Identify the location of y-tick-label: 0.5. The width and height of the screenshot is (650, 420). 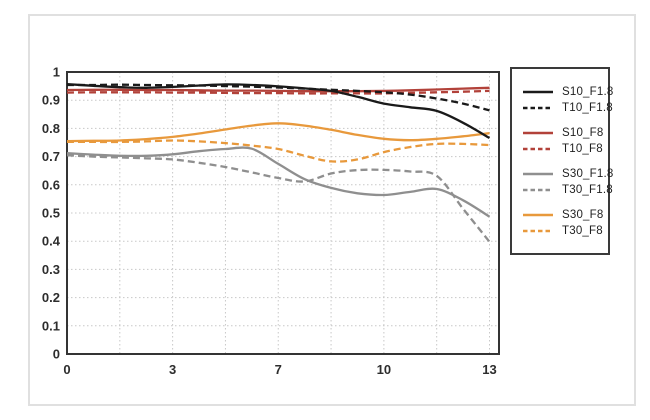
(51, 213).